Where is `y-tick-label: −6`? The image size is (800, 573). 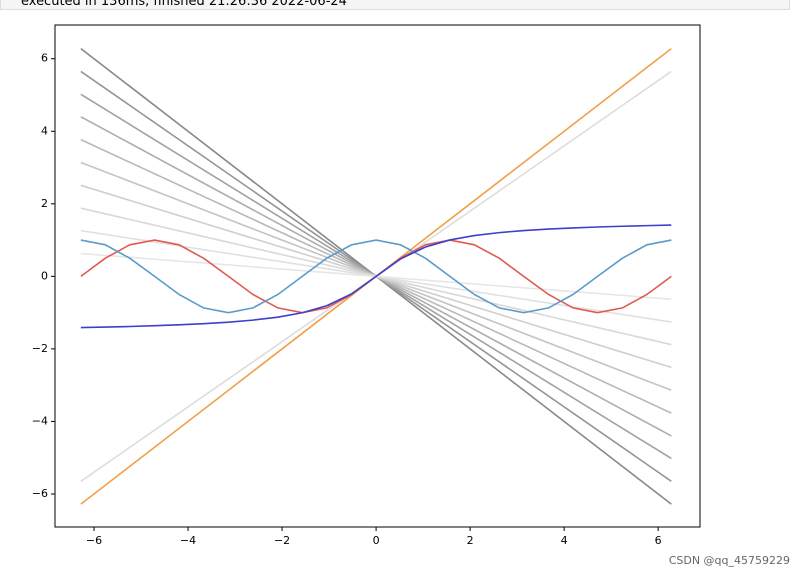
y-tick-label: −6 is located at coordinates (40, 493).